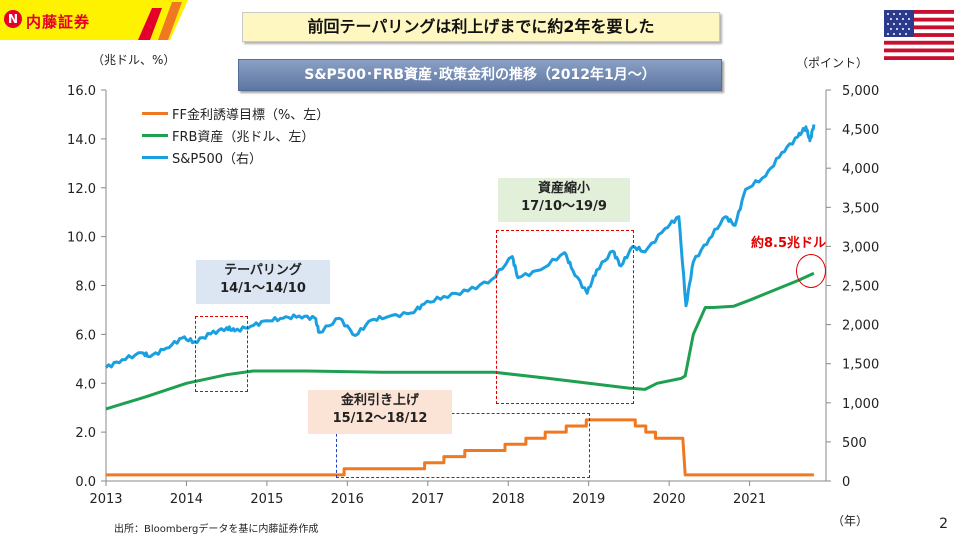  I want to click on left-axis-unit: （兆ドル、%）, so click(134, 60).